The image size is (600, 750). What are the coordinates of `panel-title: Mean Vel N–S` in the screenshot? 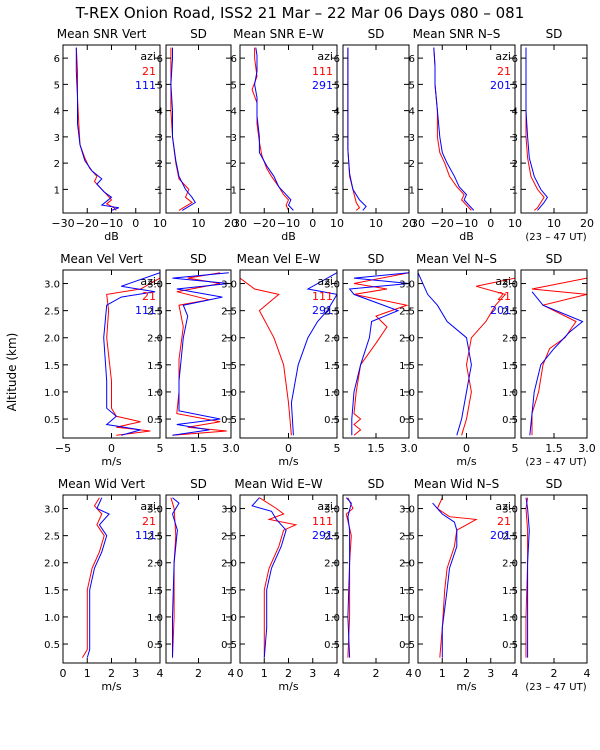 It's located at (456, 259).